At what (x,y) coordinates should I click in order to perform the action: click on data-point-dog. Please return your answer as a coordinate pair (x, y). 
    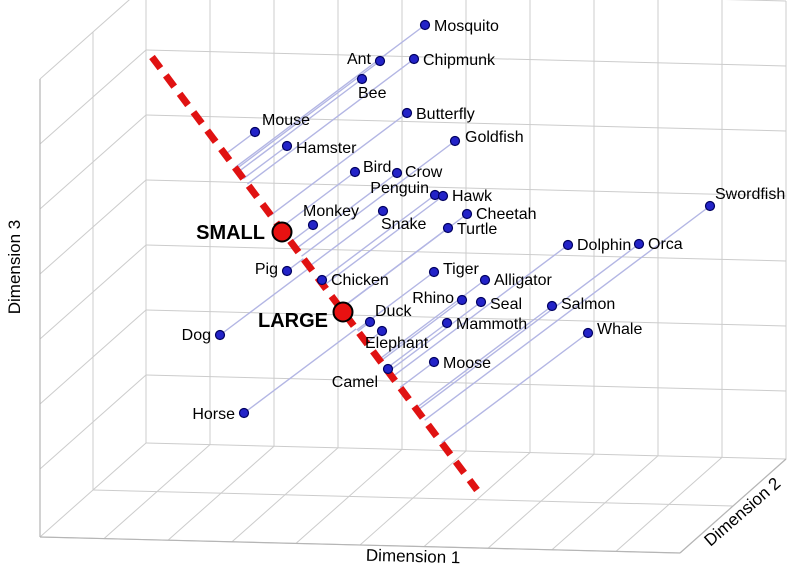
    Looking at the image, I should click on (220, 335).